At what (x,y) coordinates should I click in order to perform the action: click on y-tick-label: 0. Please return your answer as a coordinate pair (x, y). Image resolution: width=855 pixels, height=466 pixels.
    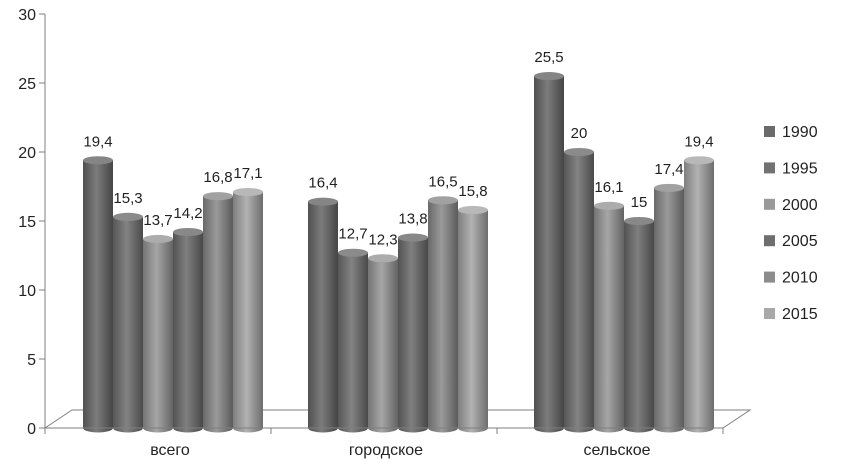
    Looking at the image, I should click on (31, 429).